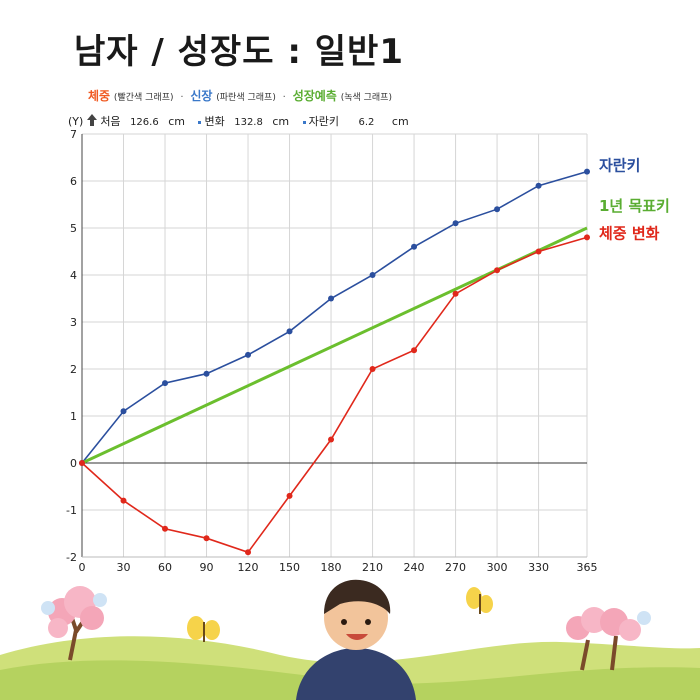 This screenshot has width=700, height=700. Describe the element at coordinates (414, 567) in the screenshot. I see `x-tick-label: 240` at that location.